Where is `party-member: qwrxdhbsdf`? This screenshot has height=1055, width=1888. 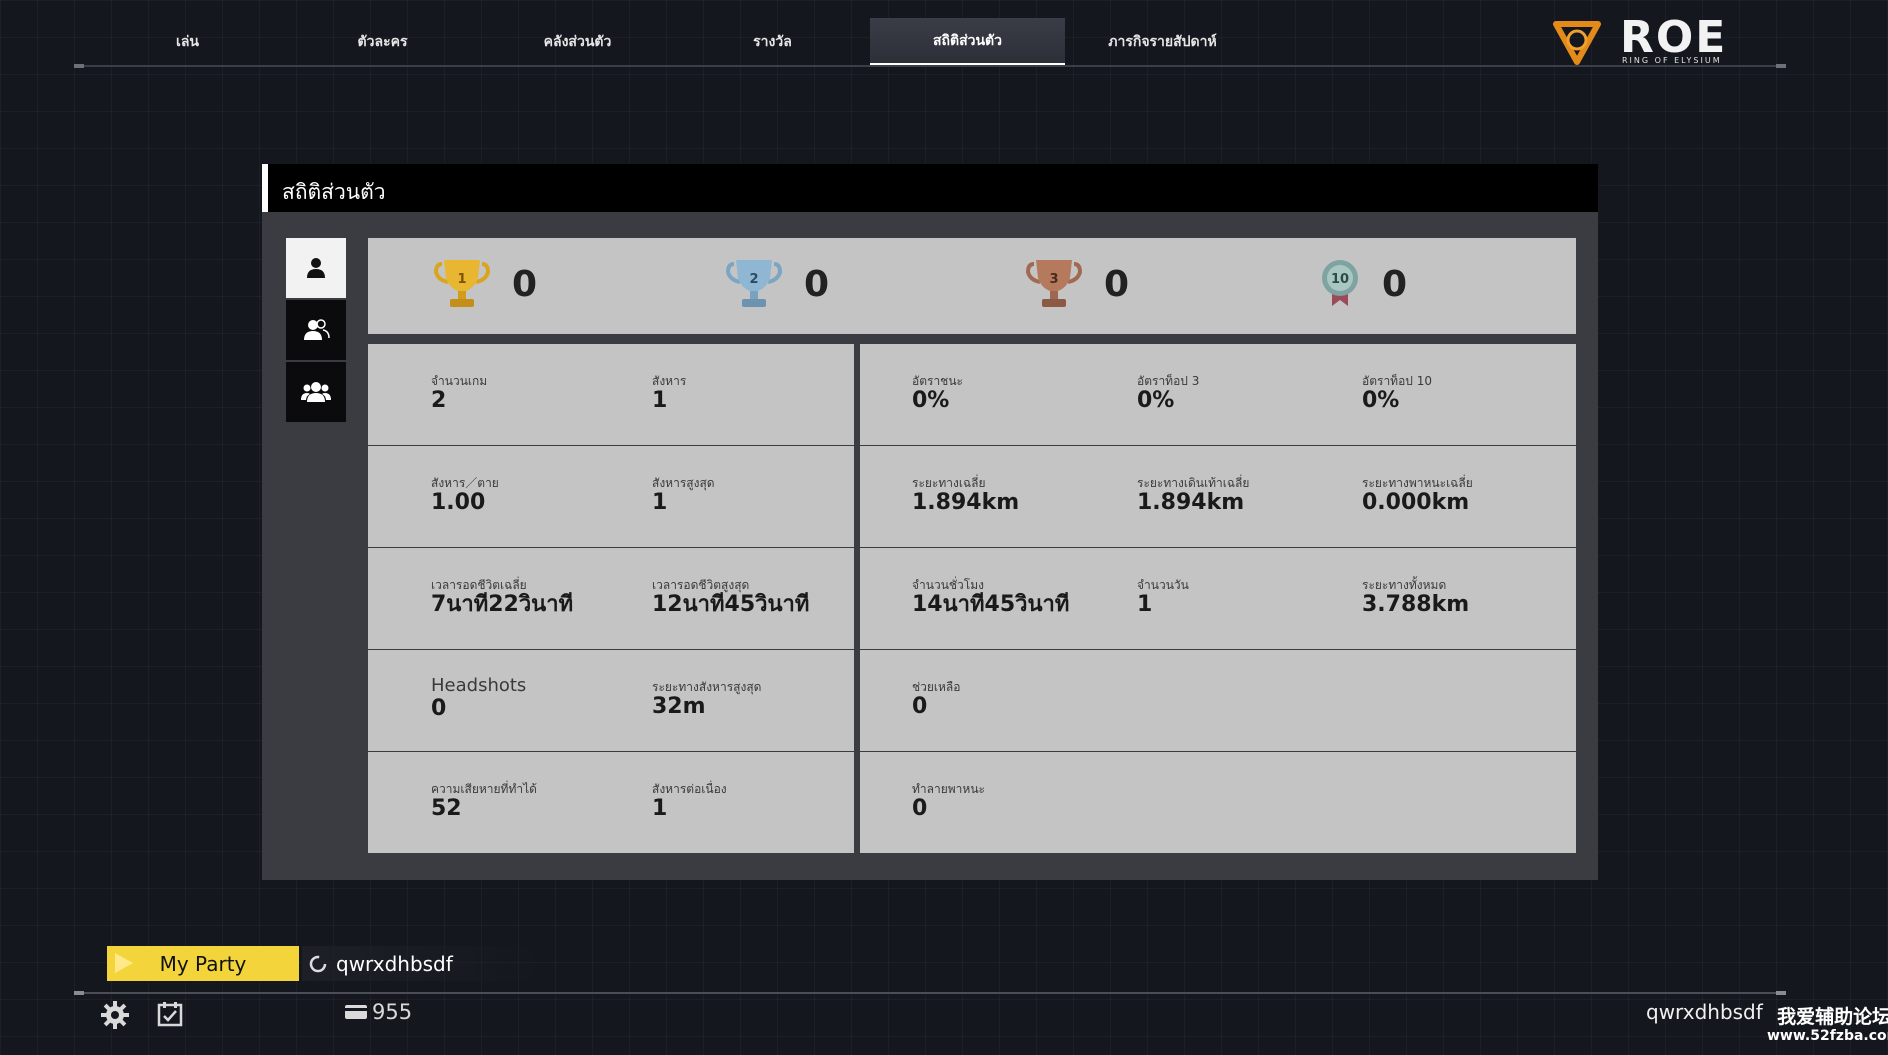 party-member: qwrxdhbsdf is located at coordinates (422, 963).